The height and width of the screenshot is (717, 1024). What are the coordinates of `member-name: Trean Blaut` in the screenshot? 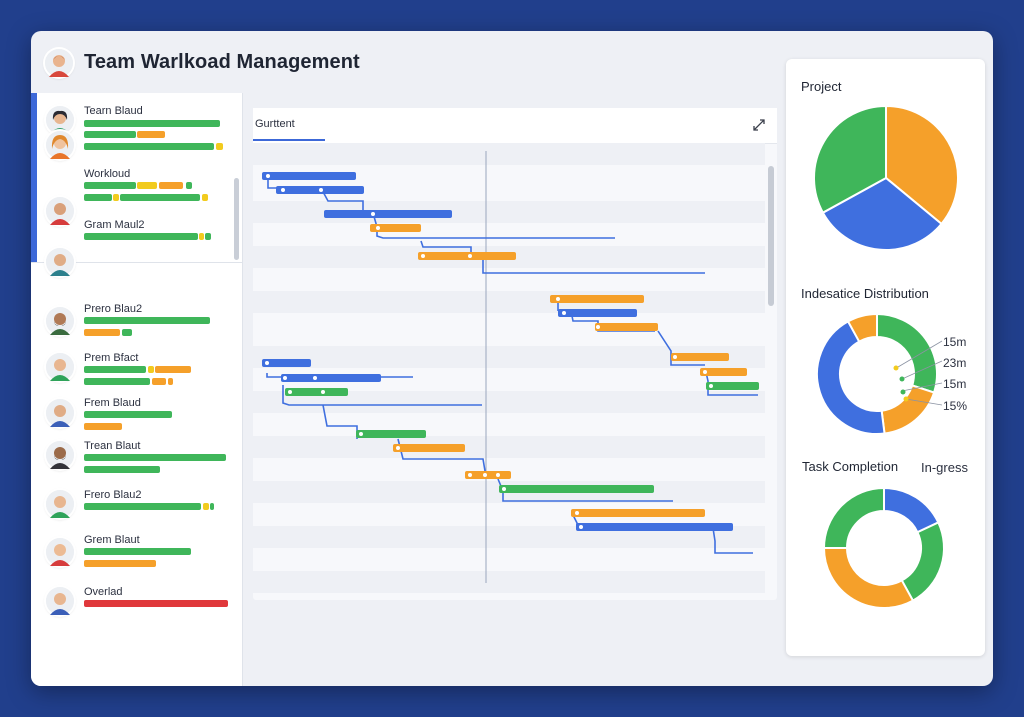 It's located at (112, 446).